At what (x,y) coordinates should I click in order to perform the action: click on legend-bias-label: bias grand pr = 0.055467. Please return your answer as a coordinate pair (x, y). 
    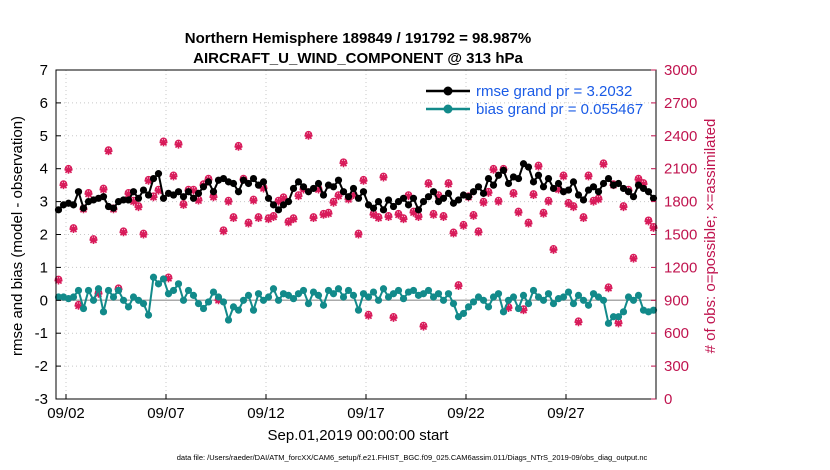
    Looking at the image, I should click on (559, 109).